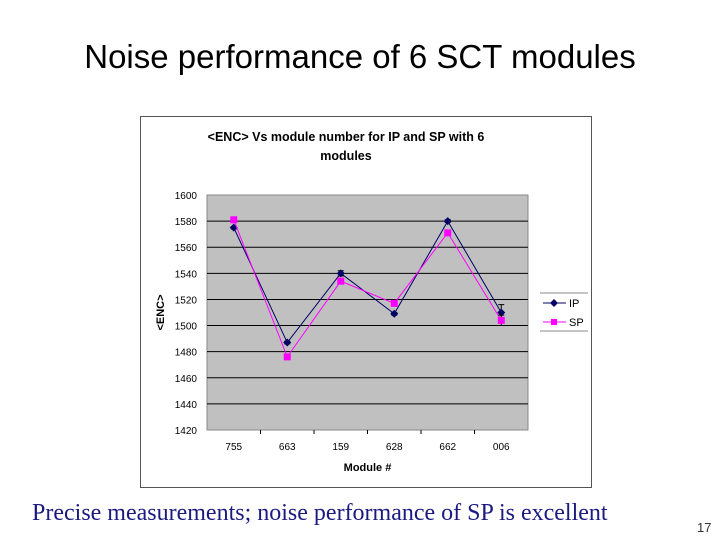 This screenshot has height=540, width=720. What do you see at coordinates (340, 447) in the screenshot?
I see `x-tick-label: 159` at bounding box center [340, 447].